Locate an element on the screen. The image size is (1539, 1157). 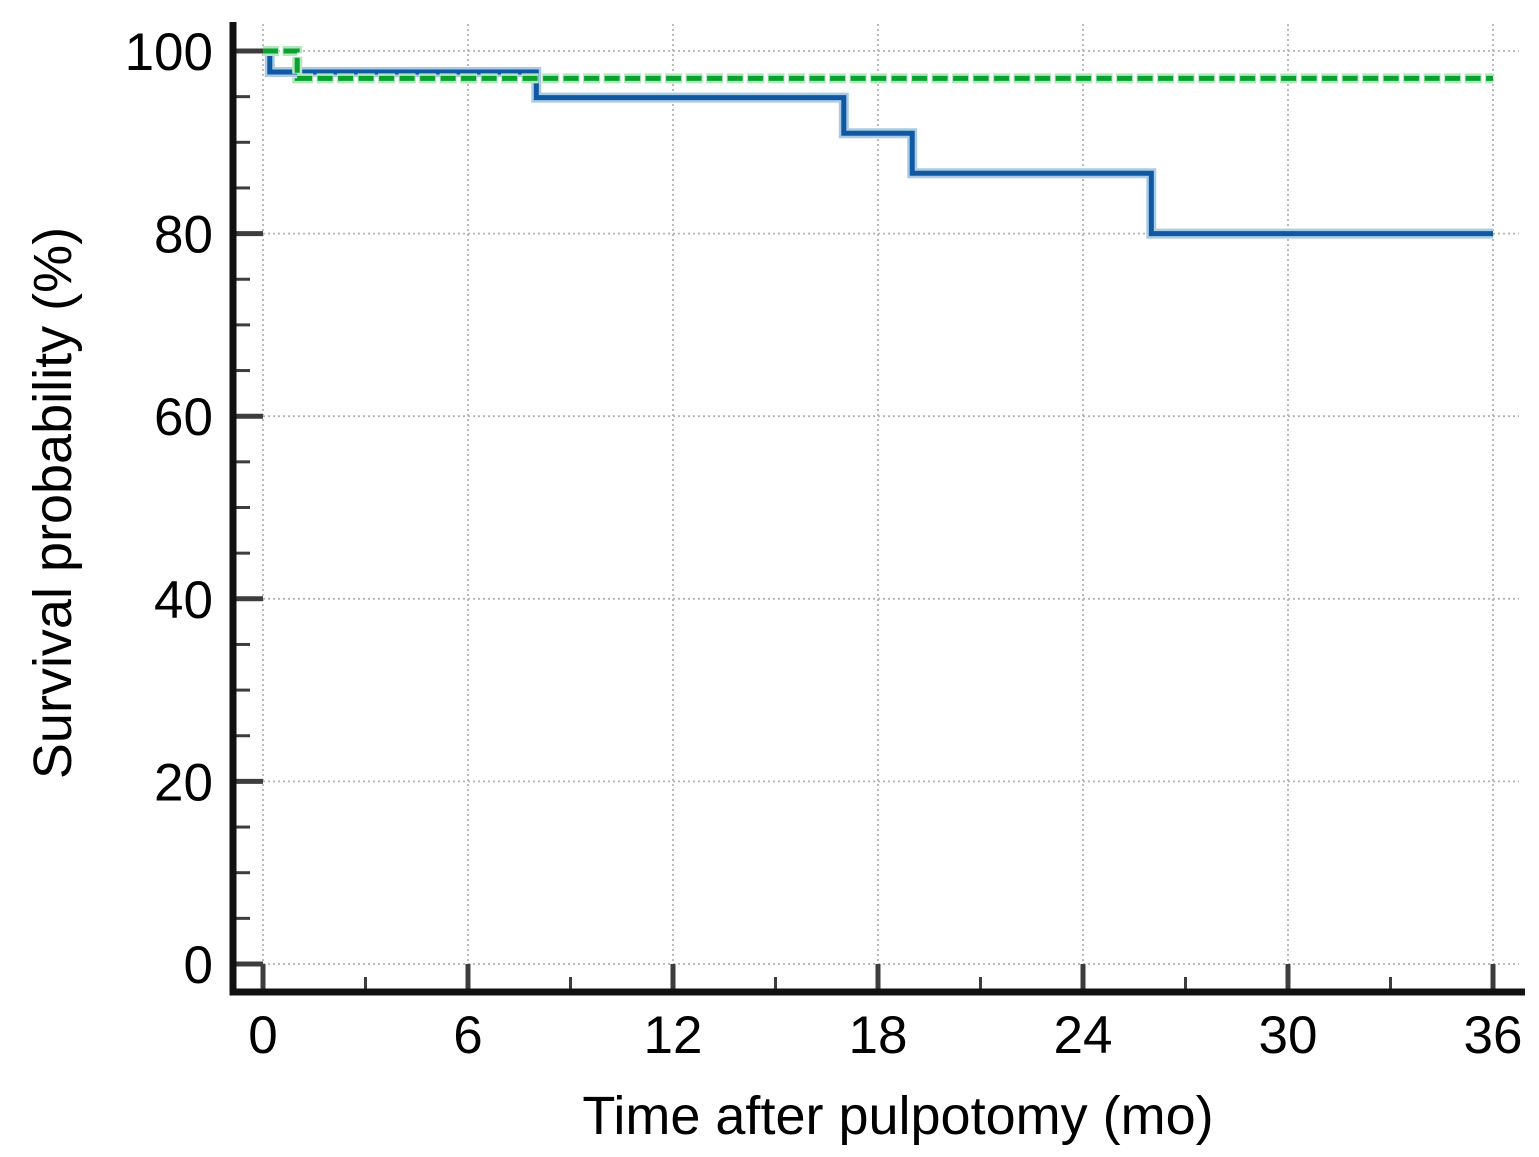
y-tick-label: 80 is located at coordinates (183, 235).